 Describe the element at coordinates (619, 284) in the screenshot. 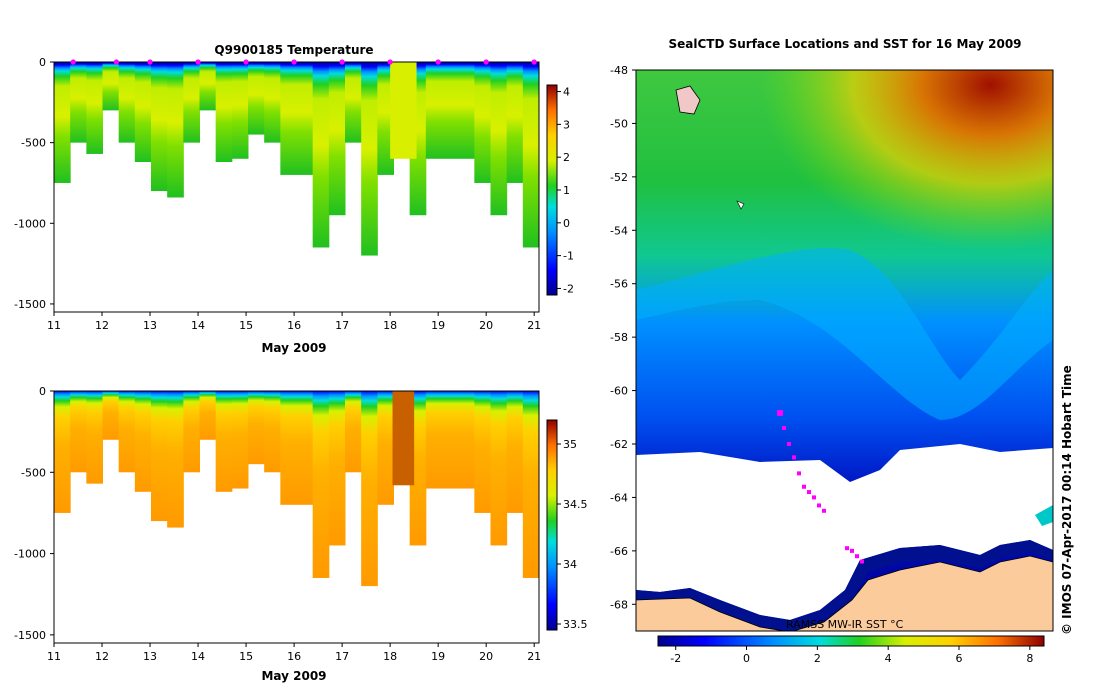

I see `lat-tick-label: -56` at that location.